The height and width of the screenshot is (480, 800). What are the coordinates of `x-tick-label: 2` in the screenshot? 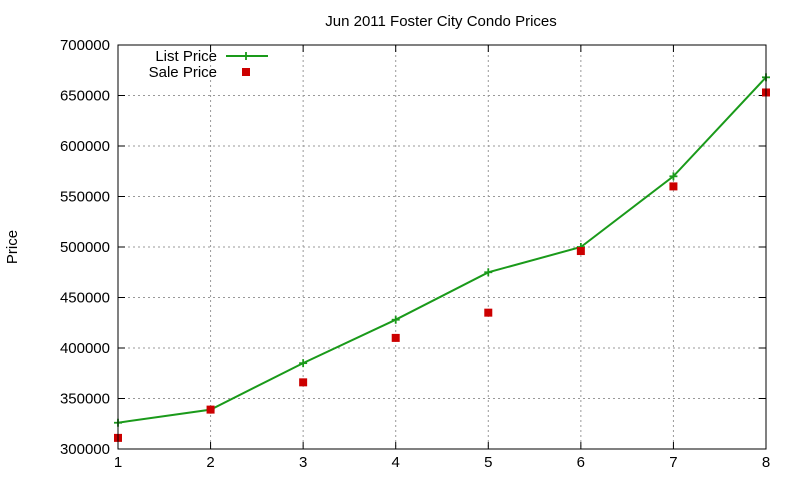 It's located at (210, 462).